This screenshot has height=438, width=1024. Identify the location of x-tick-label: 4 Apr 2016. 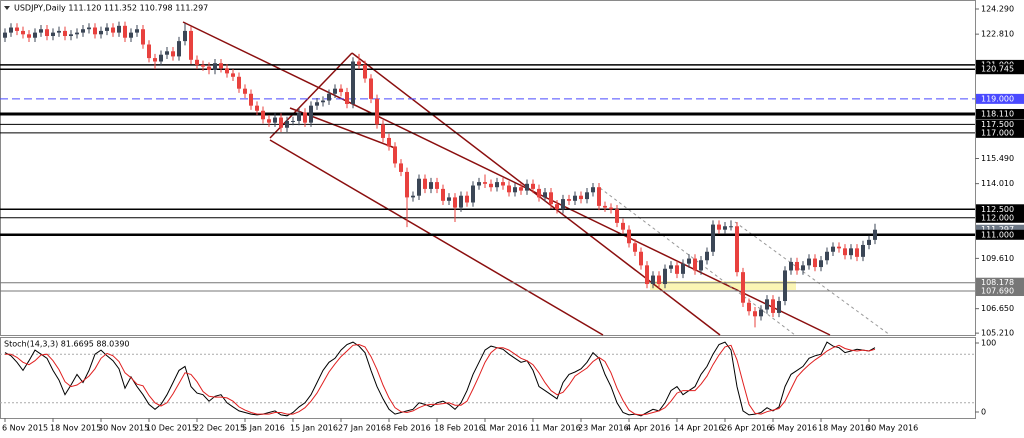
(648, 428).